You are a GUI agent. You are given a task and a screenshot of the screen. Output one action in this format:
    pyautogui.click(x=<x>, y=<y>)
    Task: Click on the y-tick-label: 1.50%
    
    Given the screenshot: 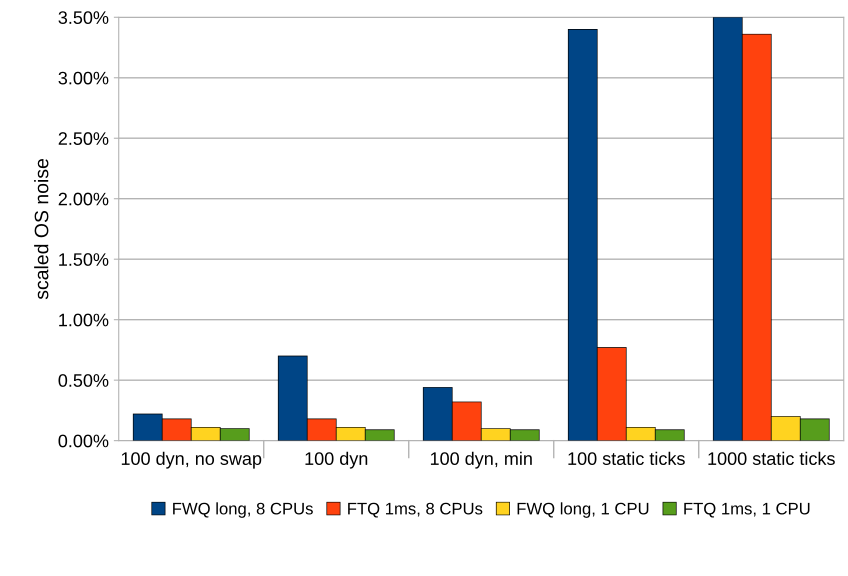 What is the action you would take?
    pyautogui.click(x=83, y=259)
    